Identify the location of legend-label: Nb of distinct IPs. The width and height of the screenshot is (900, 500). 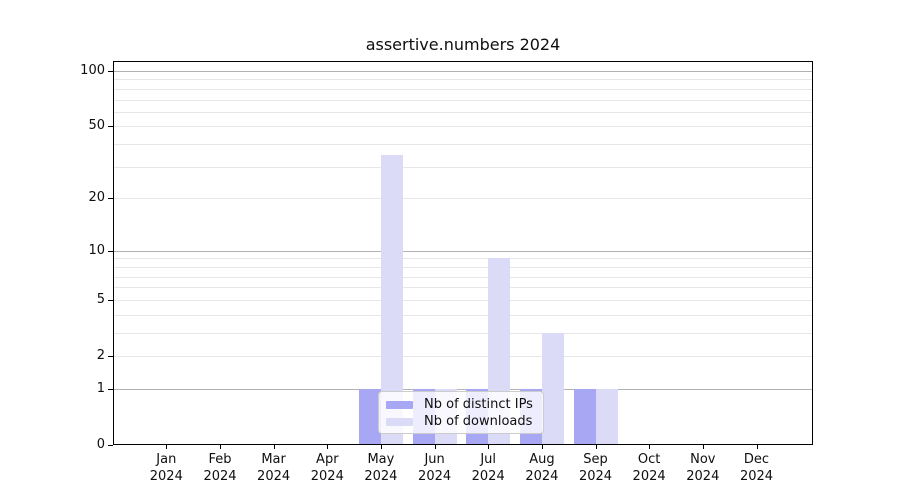
(478, 404).